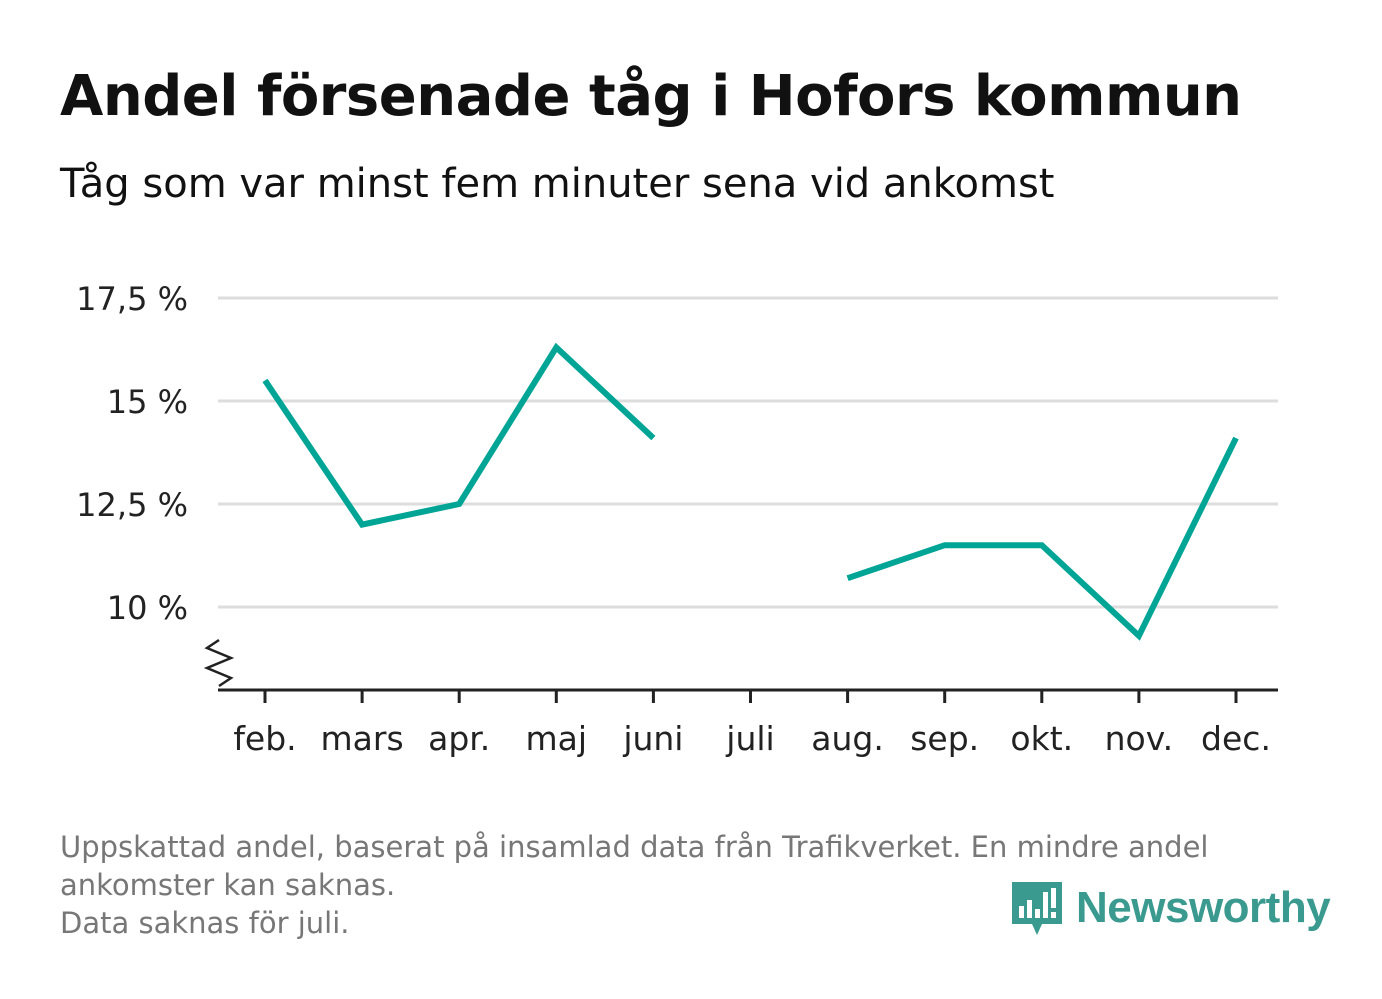 This screenshot has height=999, width=1382. Describe the element at coordinates (1037, 908) in the screenshot. I see `newsworthy-logo-icon` at that location.